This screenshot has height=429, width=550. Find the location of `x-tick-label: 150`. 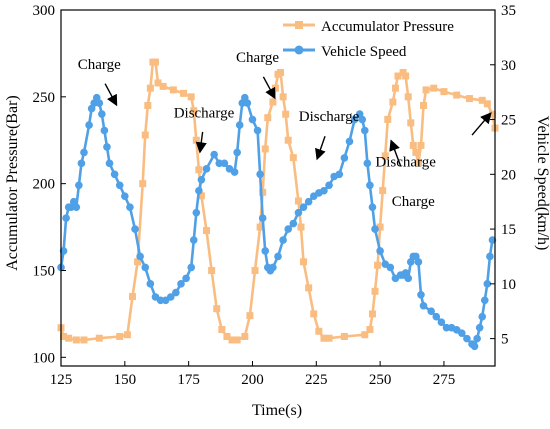

x-tick-label: 150 is located at coordinates (125, 380).